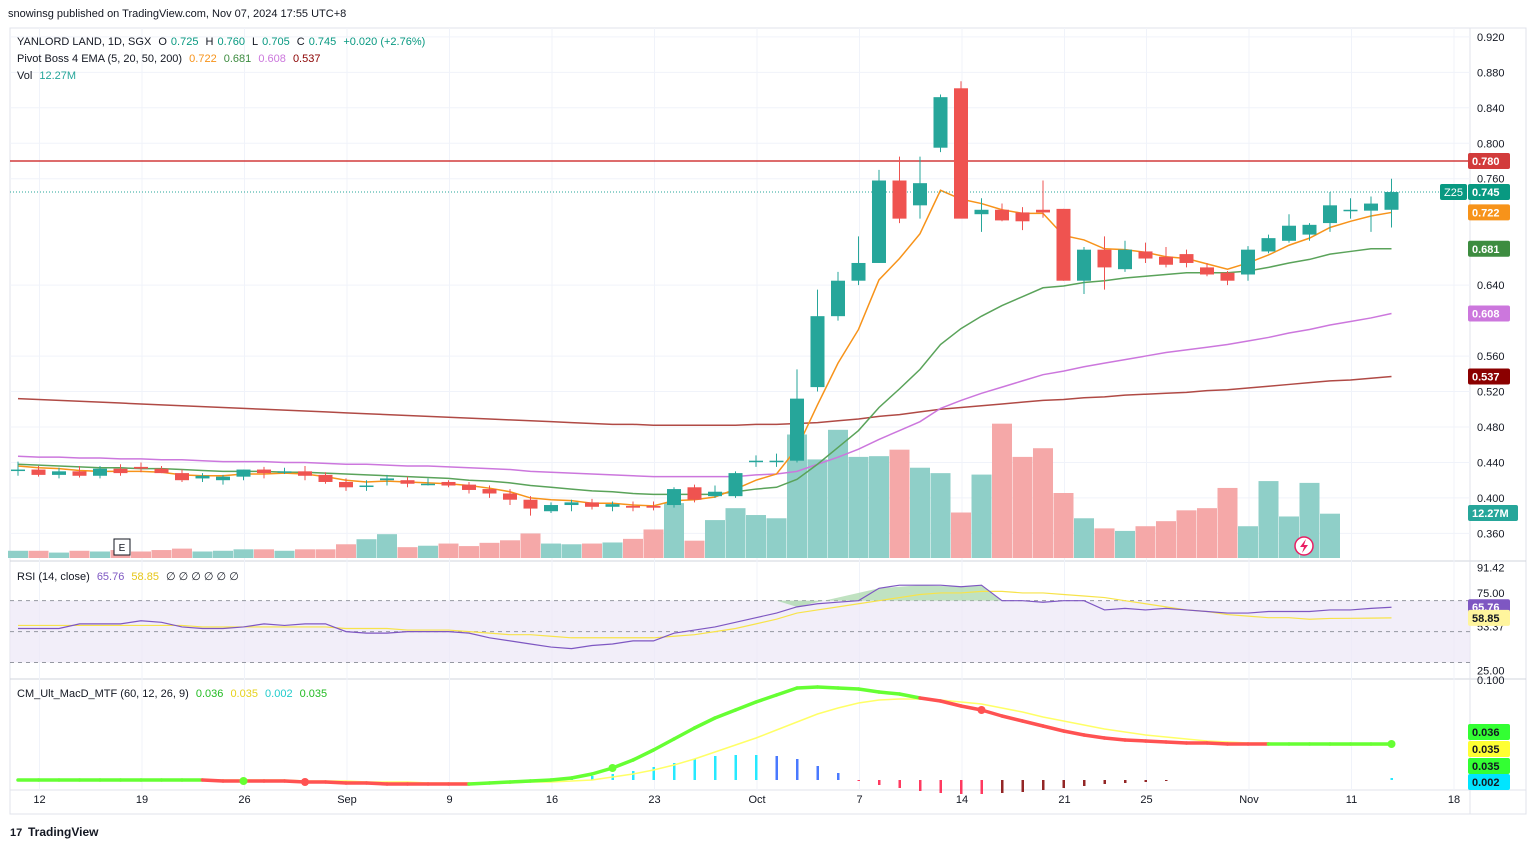  I want to click on price-tick-label: 0.560, so click(1491, 357).